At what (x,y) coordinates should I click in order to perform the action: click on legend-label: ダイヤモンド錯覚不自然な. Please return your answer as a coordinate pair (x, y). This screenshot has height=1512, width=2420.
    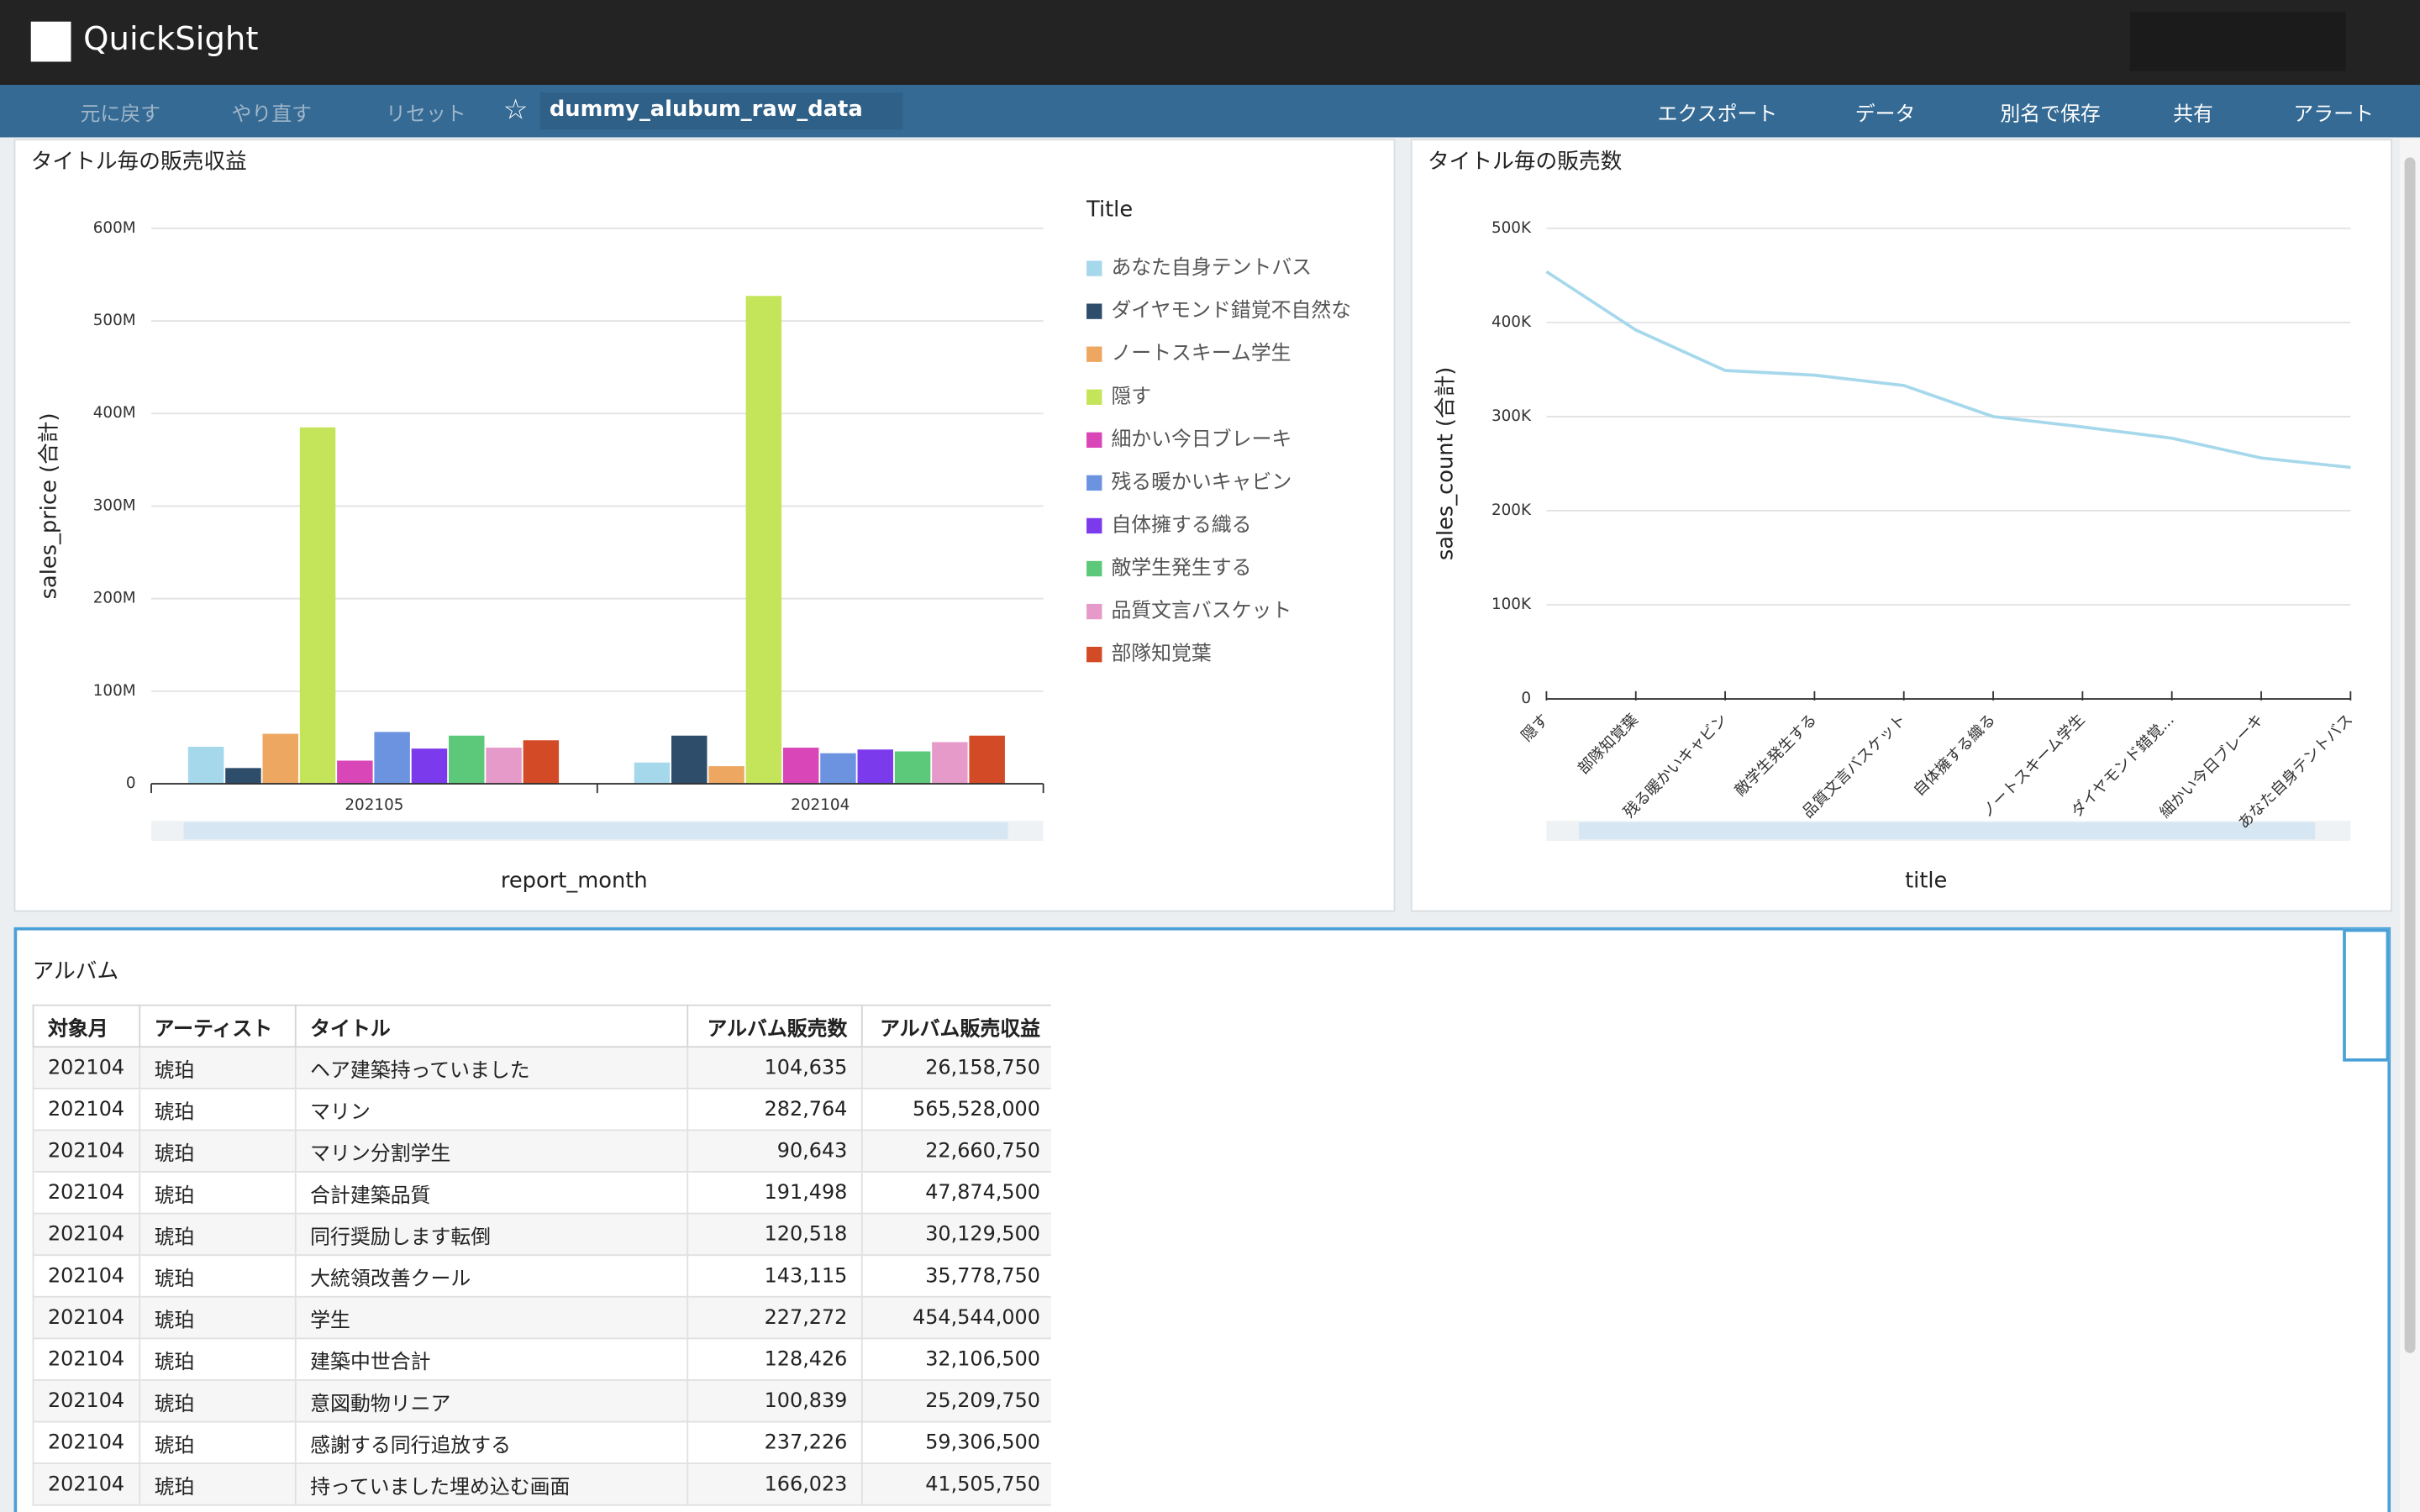
    Looking at the image, I should click on (1231, 310).